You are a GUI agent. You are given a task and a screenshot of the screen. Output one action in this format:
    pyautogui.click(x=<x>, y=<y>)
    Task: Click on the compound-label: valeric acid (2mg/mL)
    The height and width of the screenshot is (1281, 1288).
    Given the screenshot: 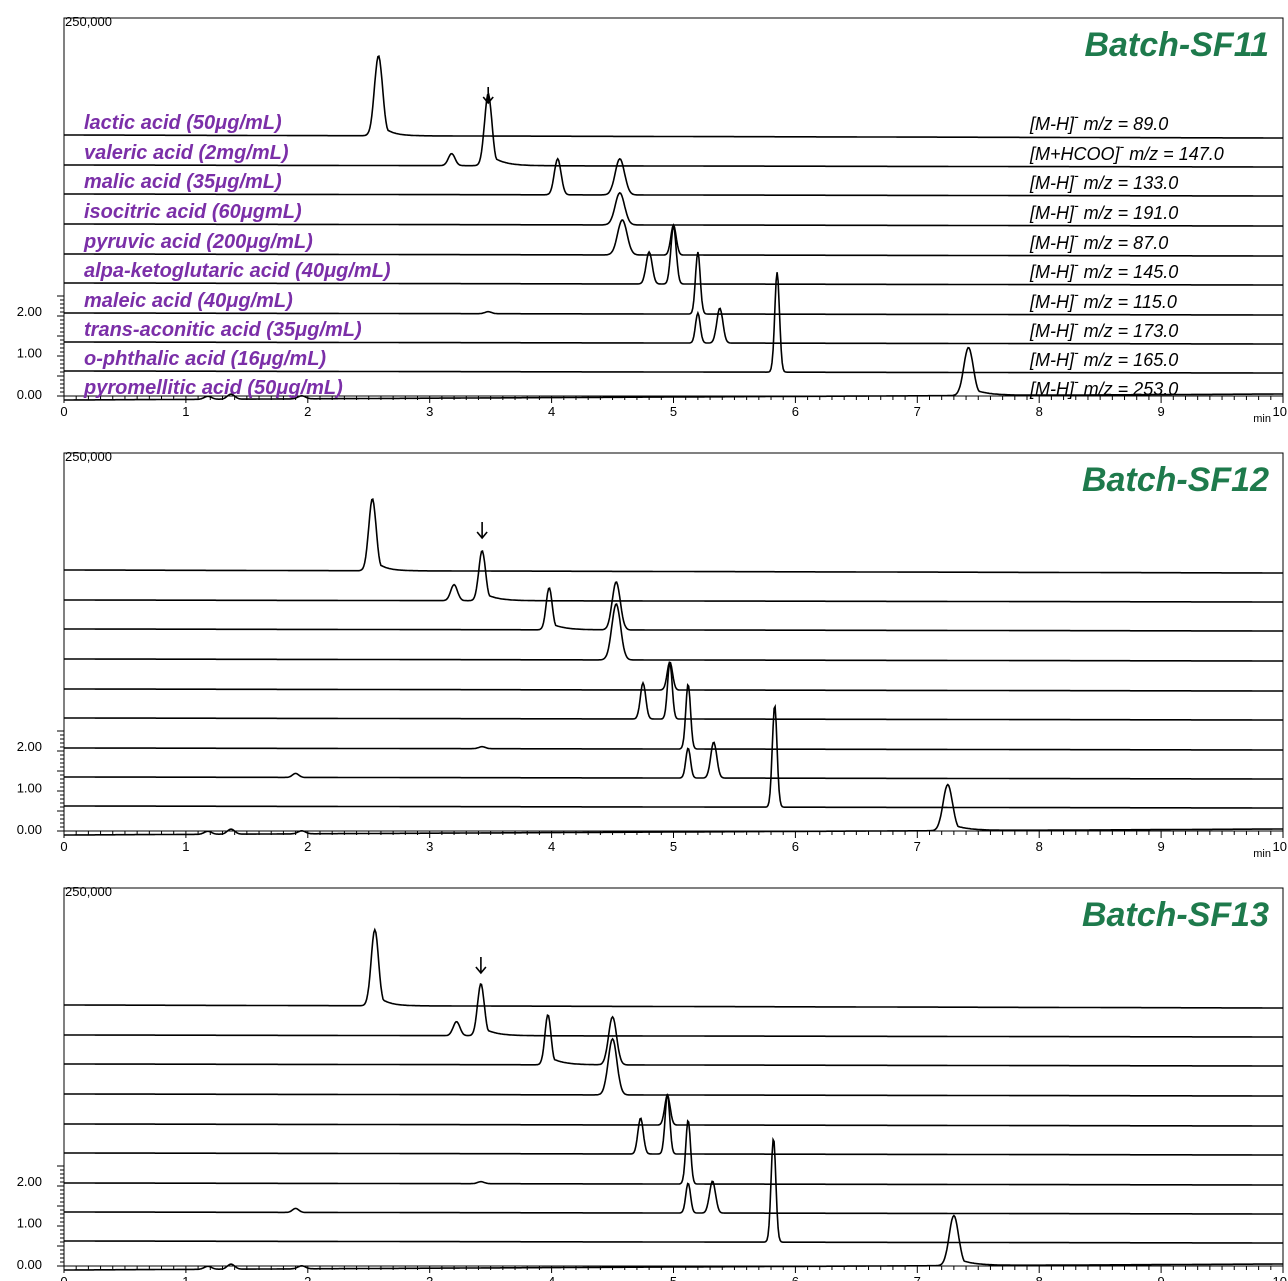 What is the action you would take?
    pyautogui.click(x=186, y=153)
    